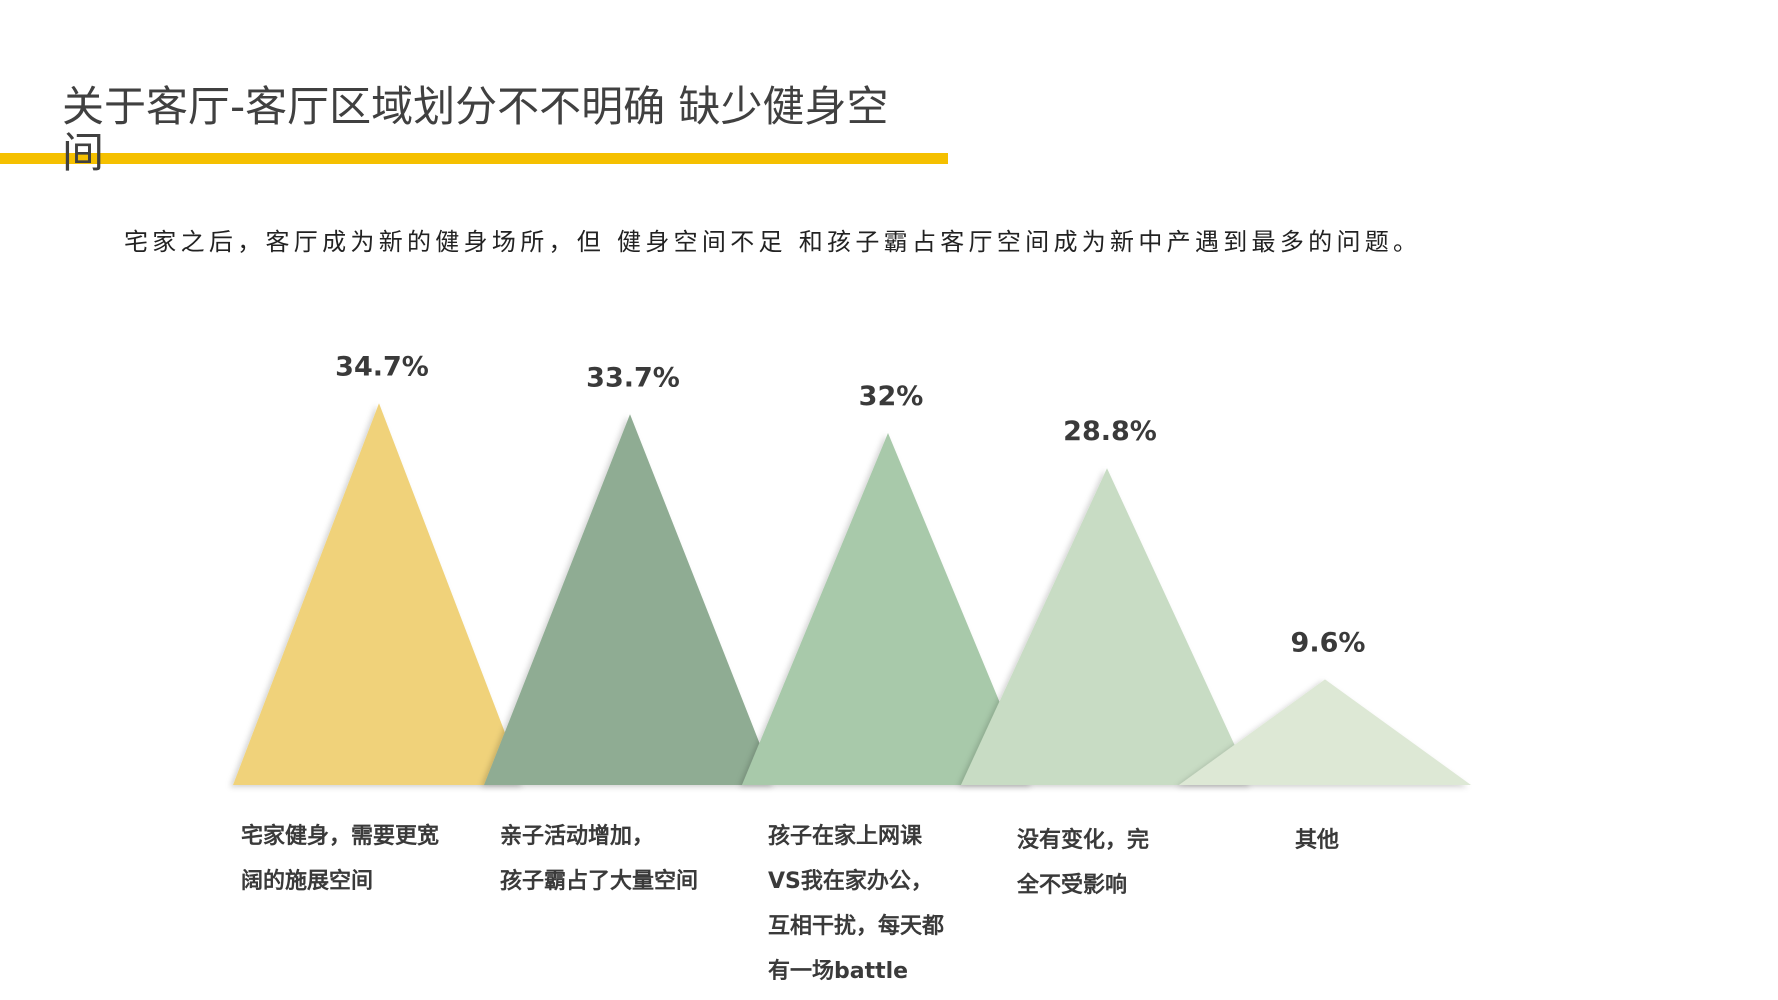 The width and height of the screenshot is (1778, 1000). What do you see at coordinates (891, 396) in the screenshot?
I see `value-label: 32%` at bounding box center [891, 396].